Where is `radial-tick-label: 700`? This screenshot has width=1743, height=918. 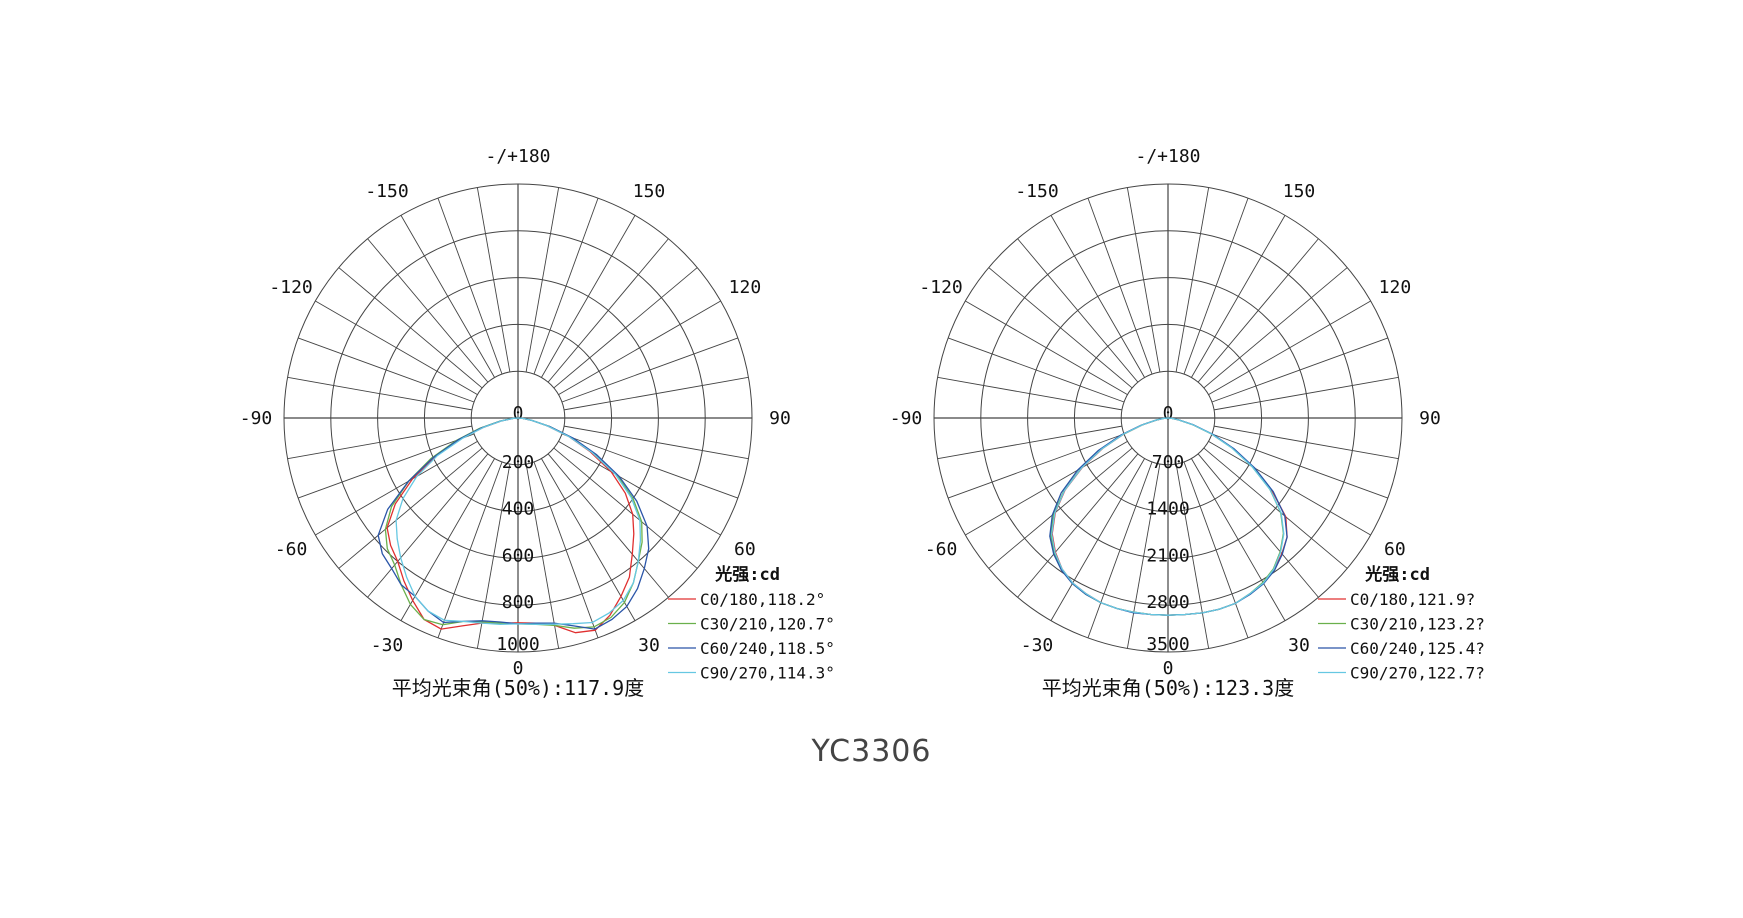 radial-tick-label: 700 is located at coordinates (1168, 462).